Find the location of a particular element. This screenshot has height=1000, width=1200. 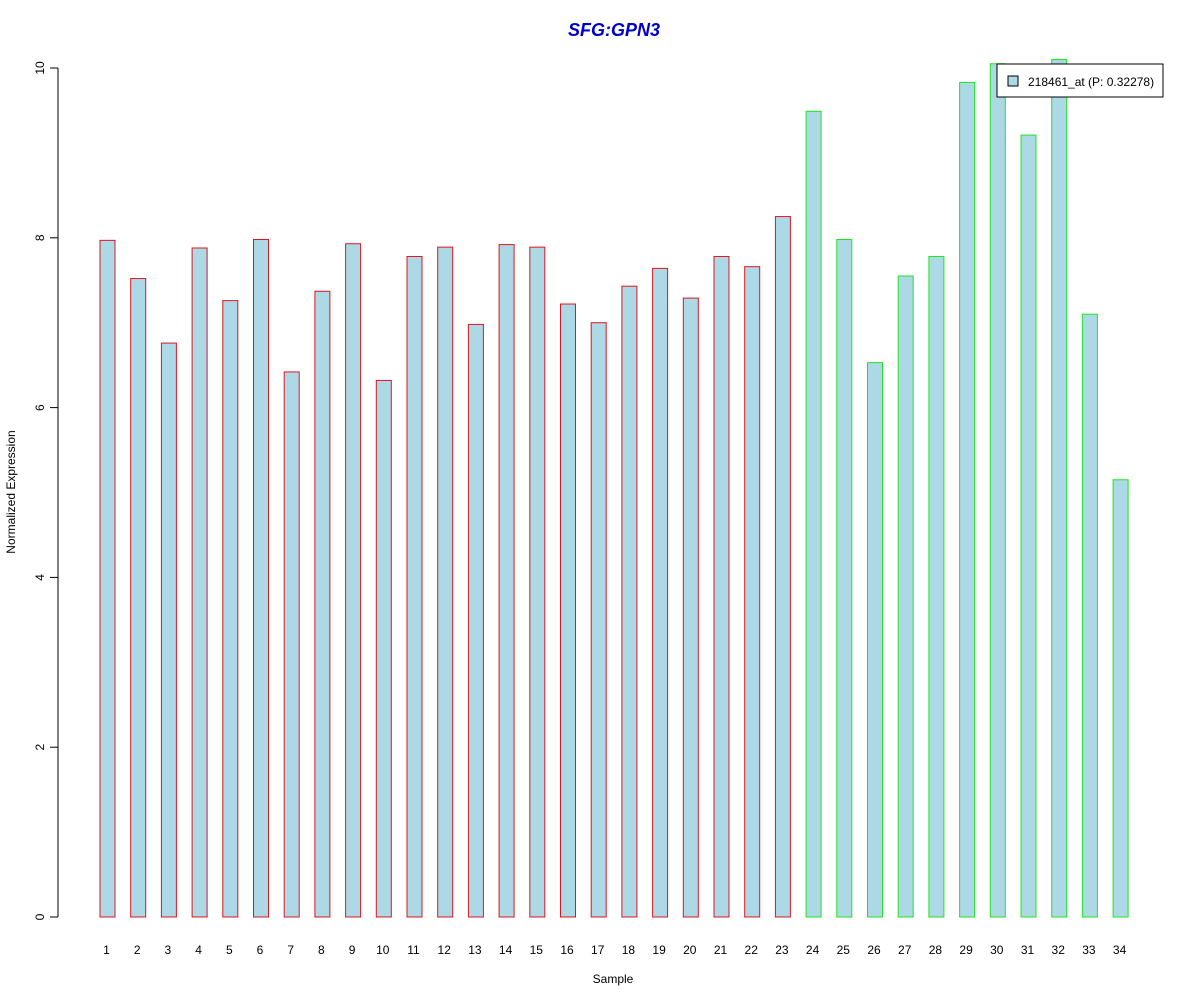

y-tick-label: 10 is located at coordinates (40, 68).